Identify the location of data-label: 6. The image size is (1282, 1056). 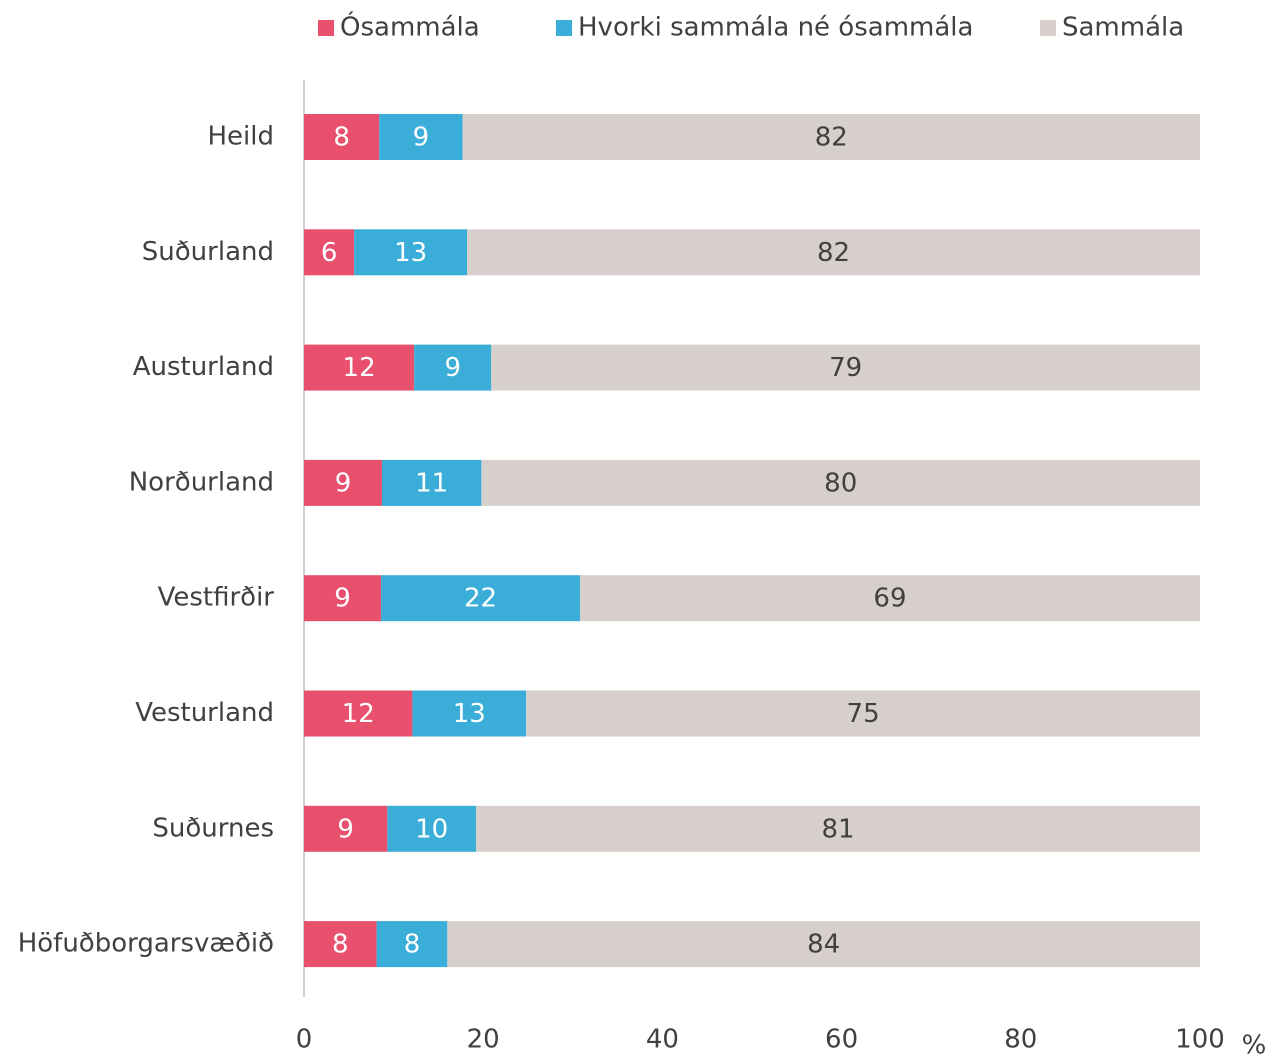
(329, 253).